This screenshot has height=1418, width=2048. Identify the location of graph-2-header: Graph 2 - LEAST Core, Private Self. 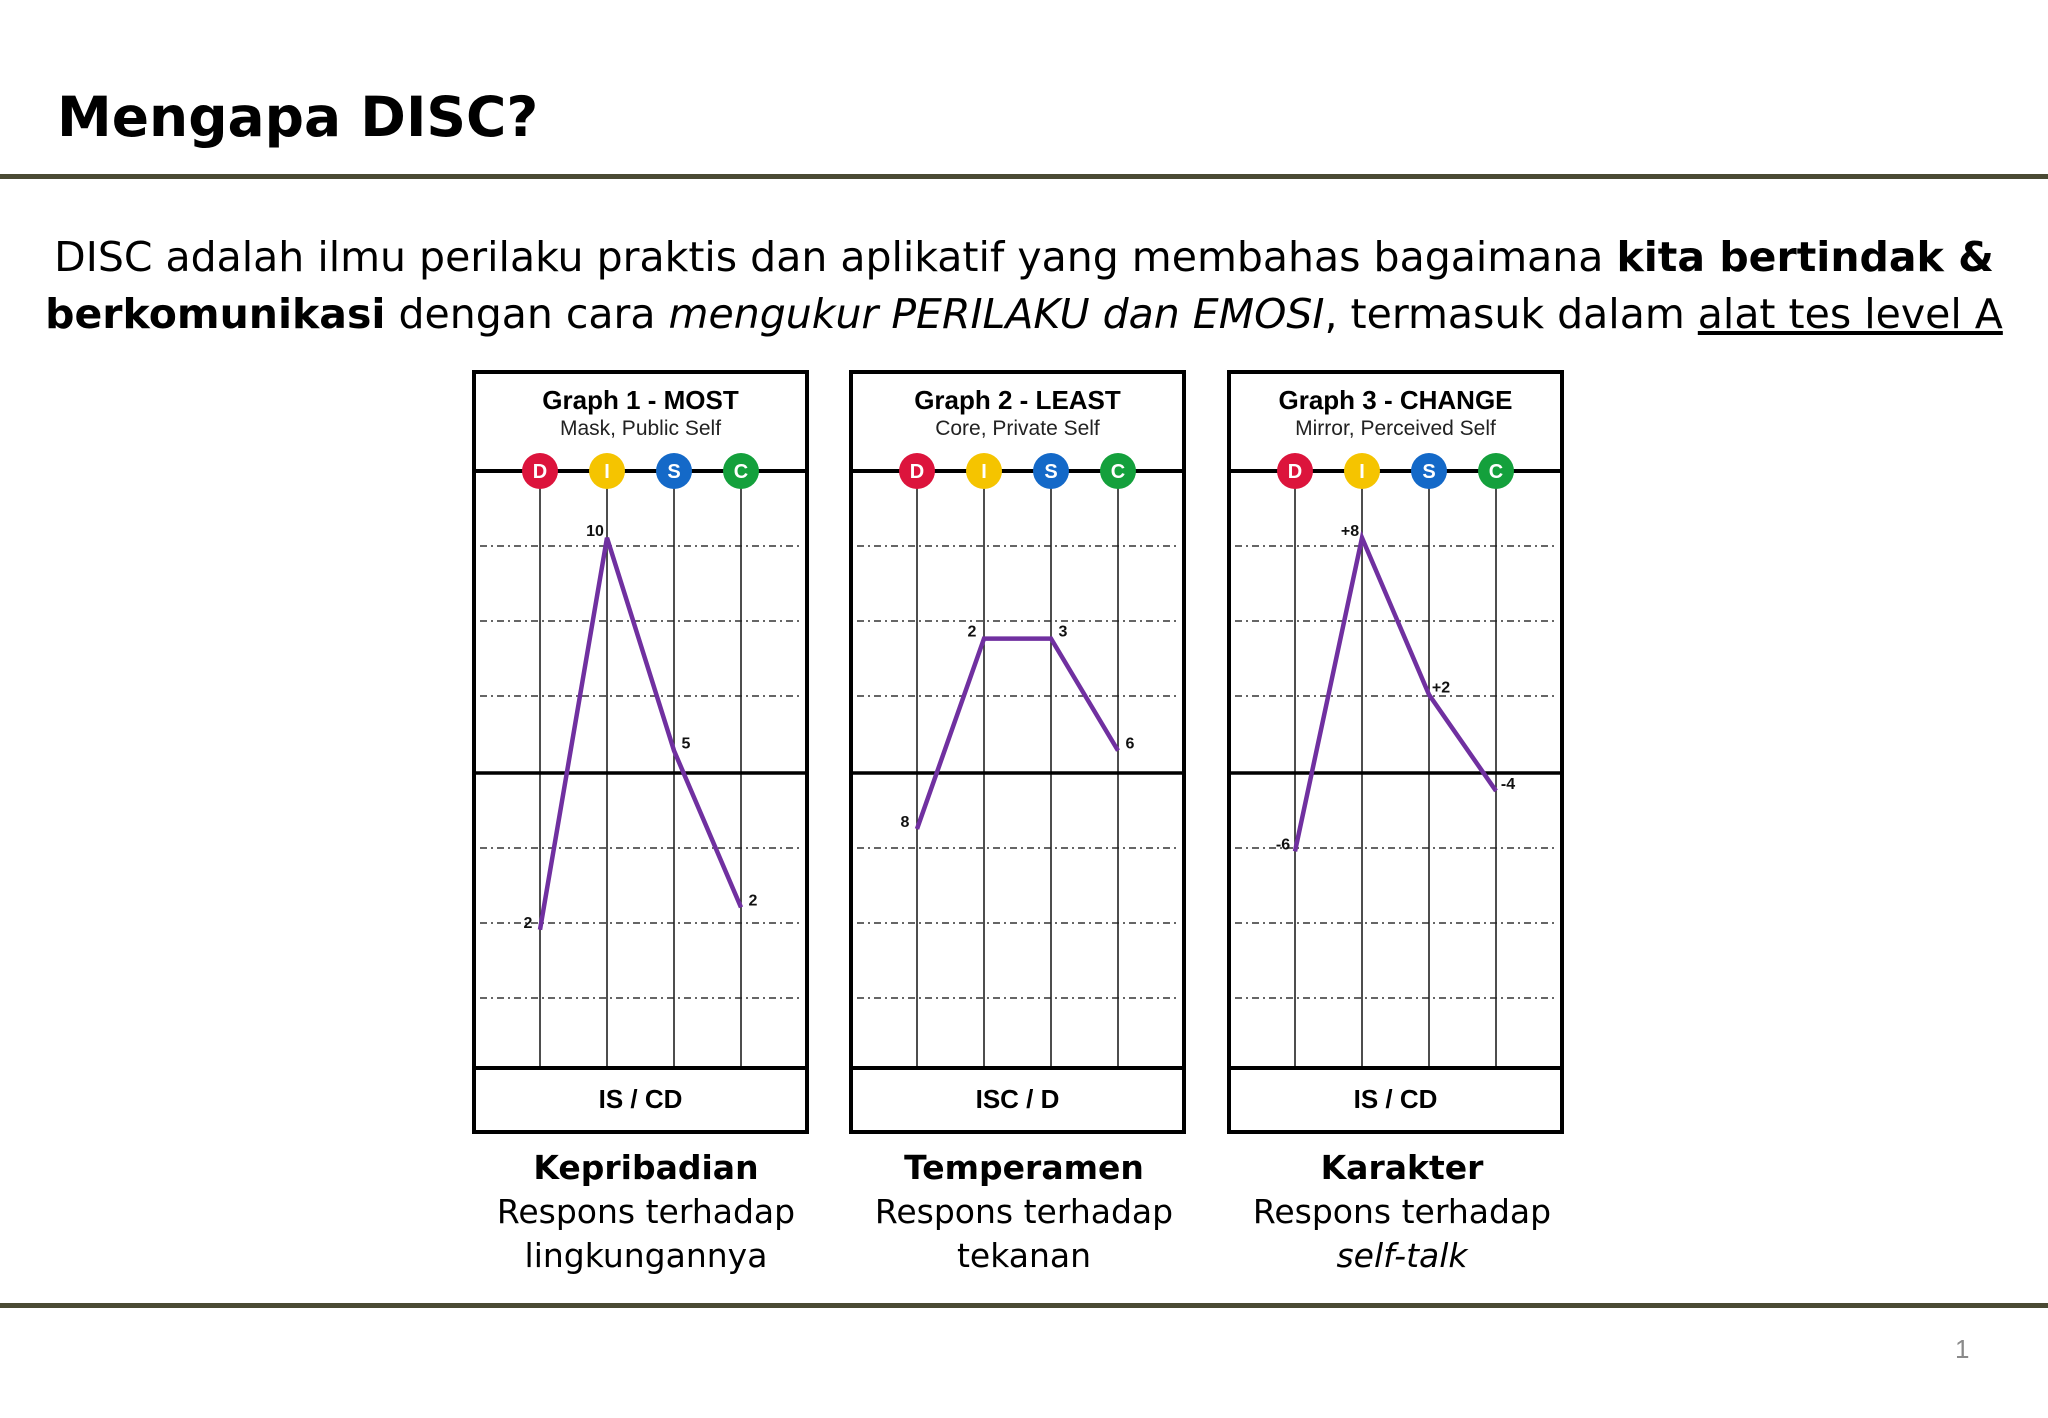
(1017, 408).